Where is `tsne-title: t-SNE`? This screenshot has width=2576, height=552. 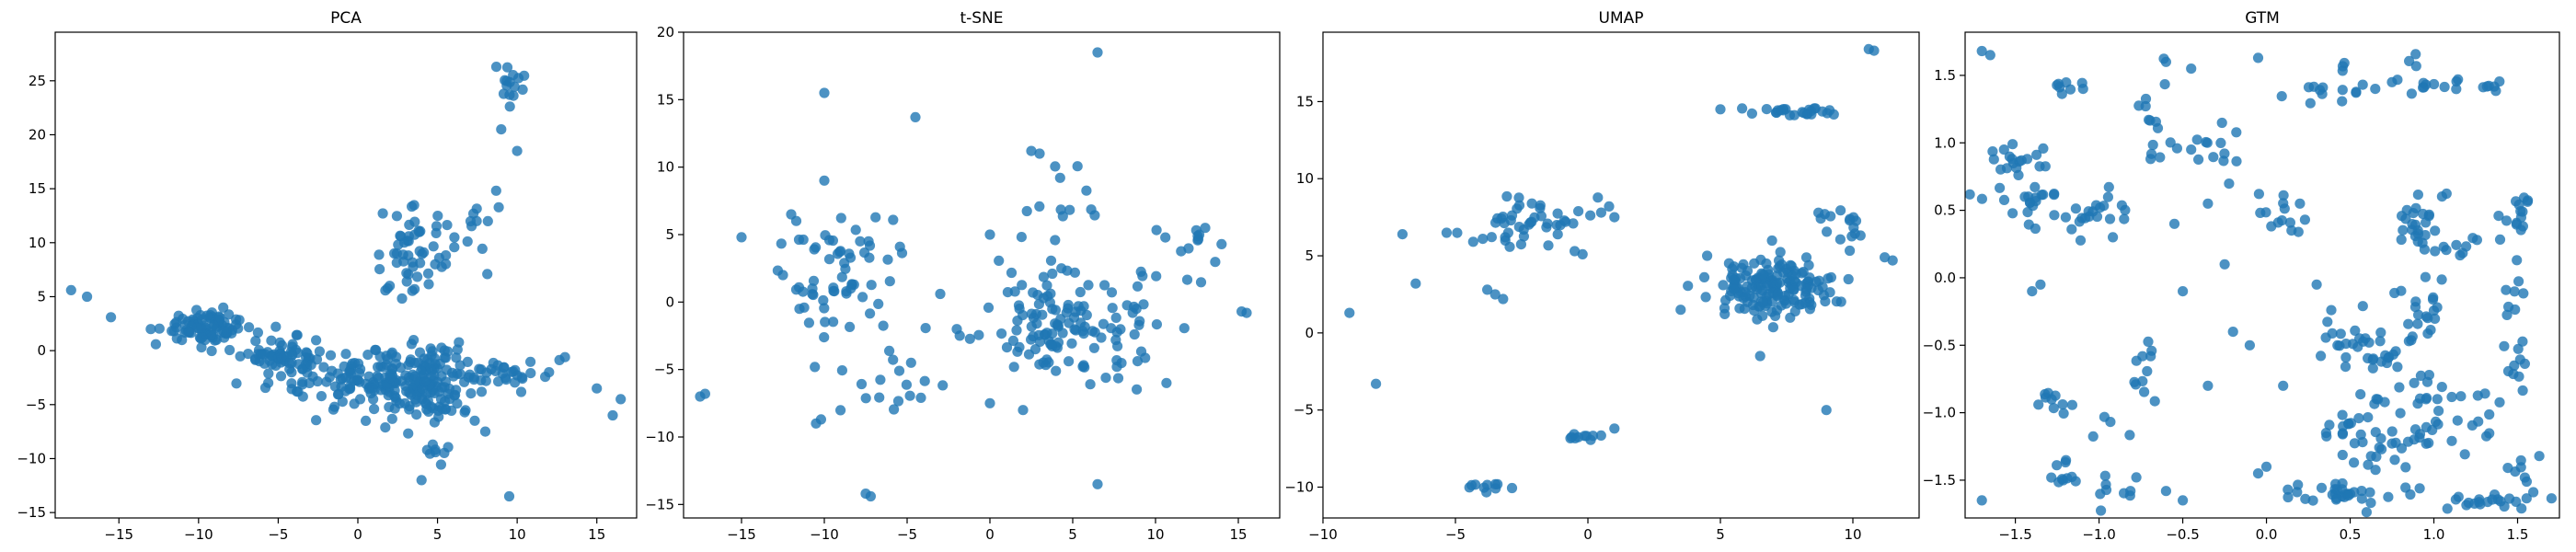
tsne-title: t-SNE is located at coordinates (981, 18).